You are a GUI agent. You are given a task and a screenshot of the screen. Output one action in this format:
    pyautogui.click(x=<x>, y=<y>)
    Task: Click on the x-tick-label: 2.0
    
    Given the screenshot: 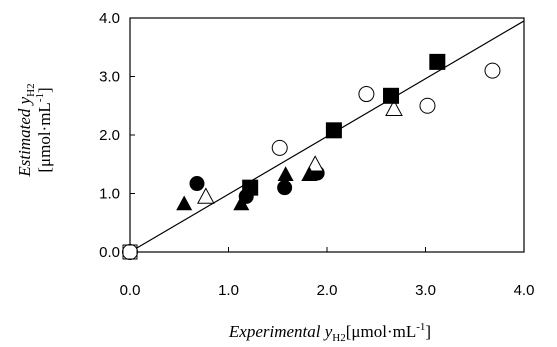 What is the action you would take?
    pyautogui.click(x=327, y=290)
    